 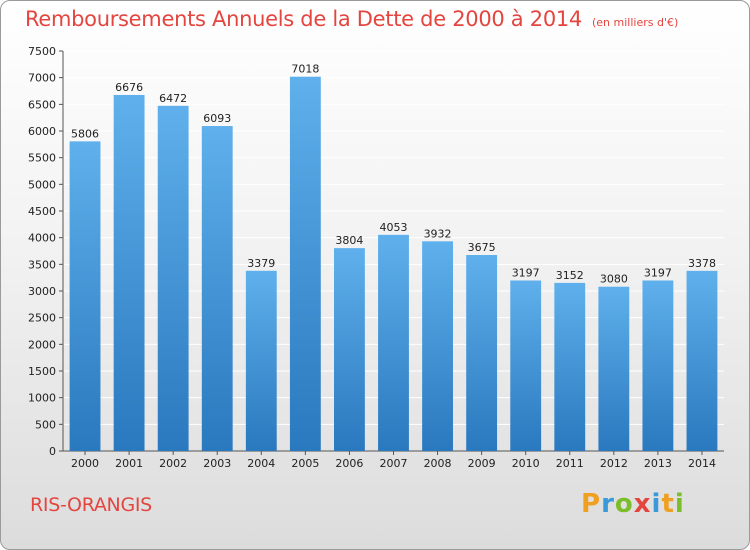 I want to click on value-label: 3379, so click(x=261, y=263).